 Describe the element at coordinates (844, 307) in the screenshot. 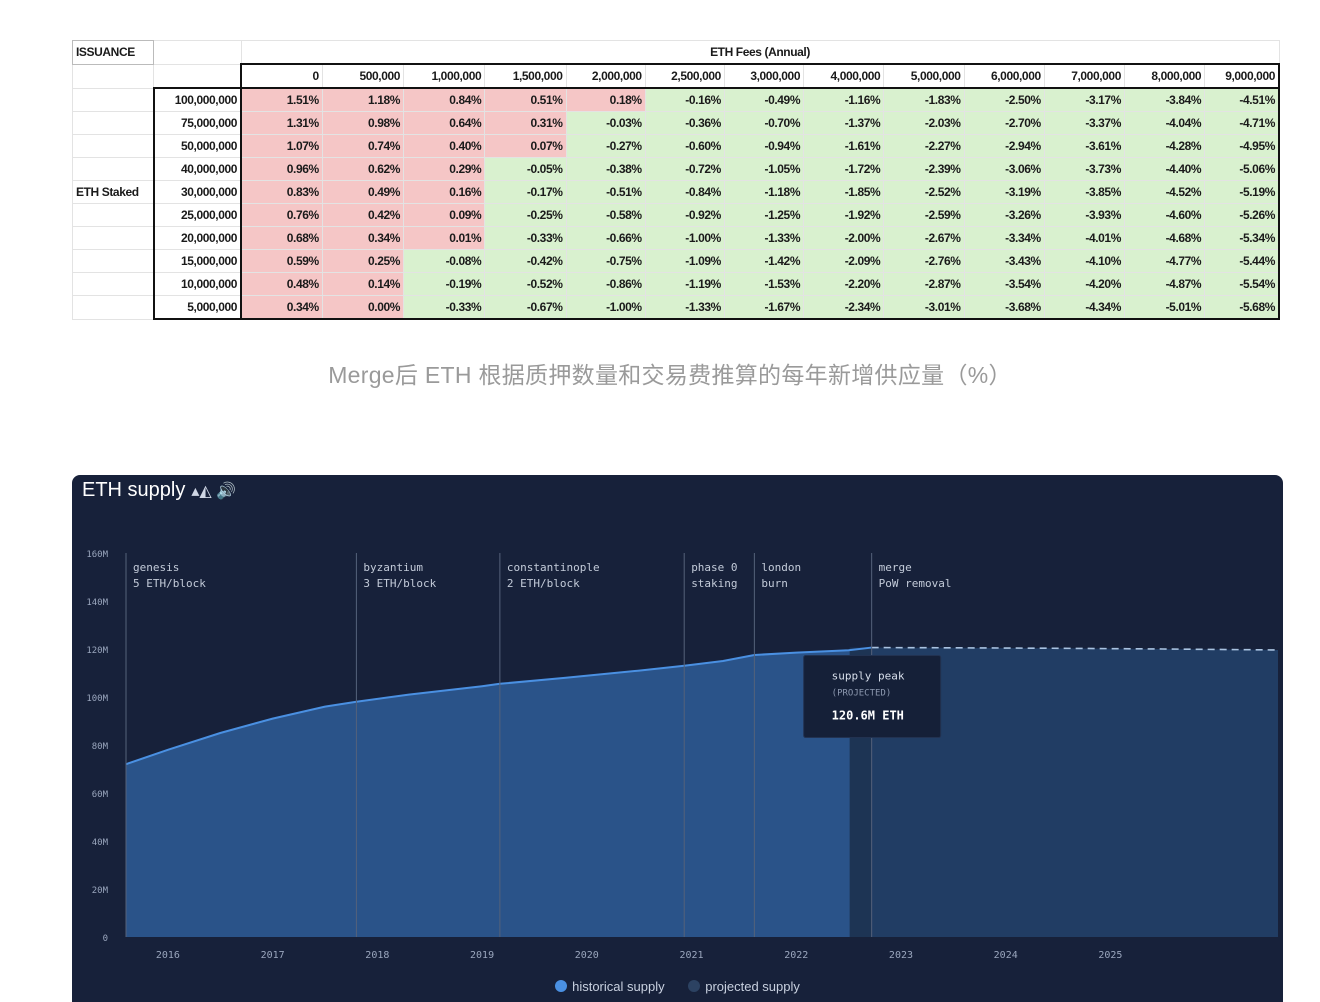

I see `issuance-value-cell: -2.34%` at that location.